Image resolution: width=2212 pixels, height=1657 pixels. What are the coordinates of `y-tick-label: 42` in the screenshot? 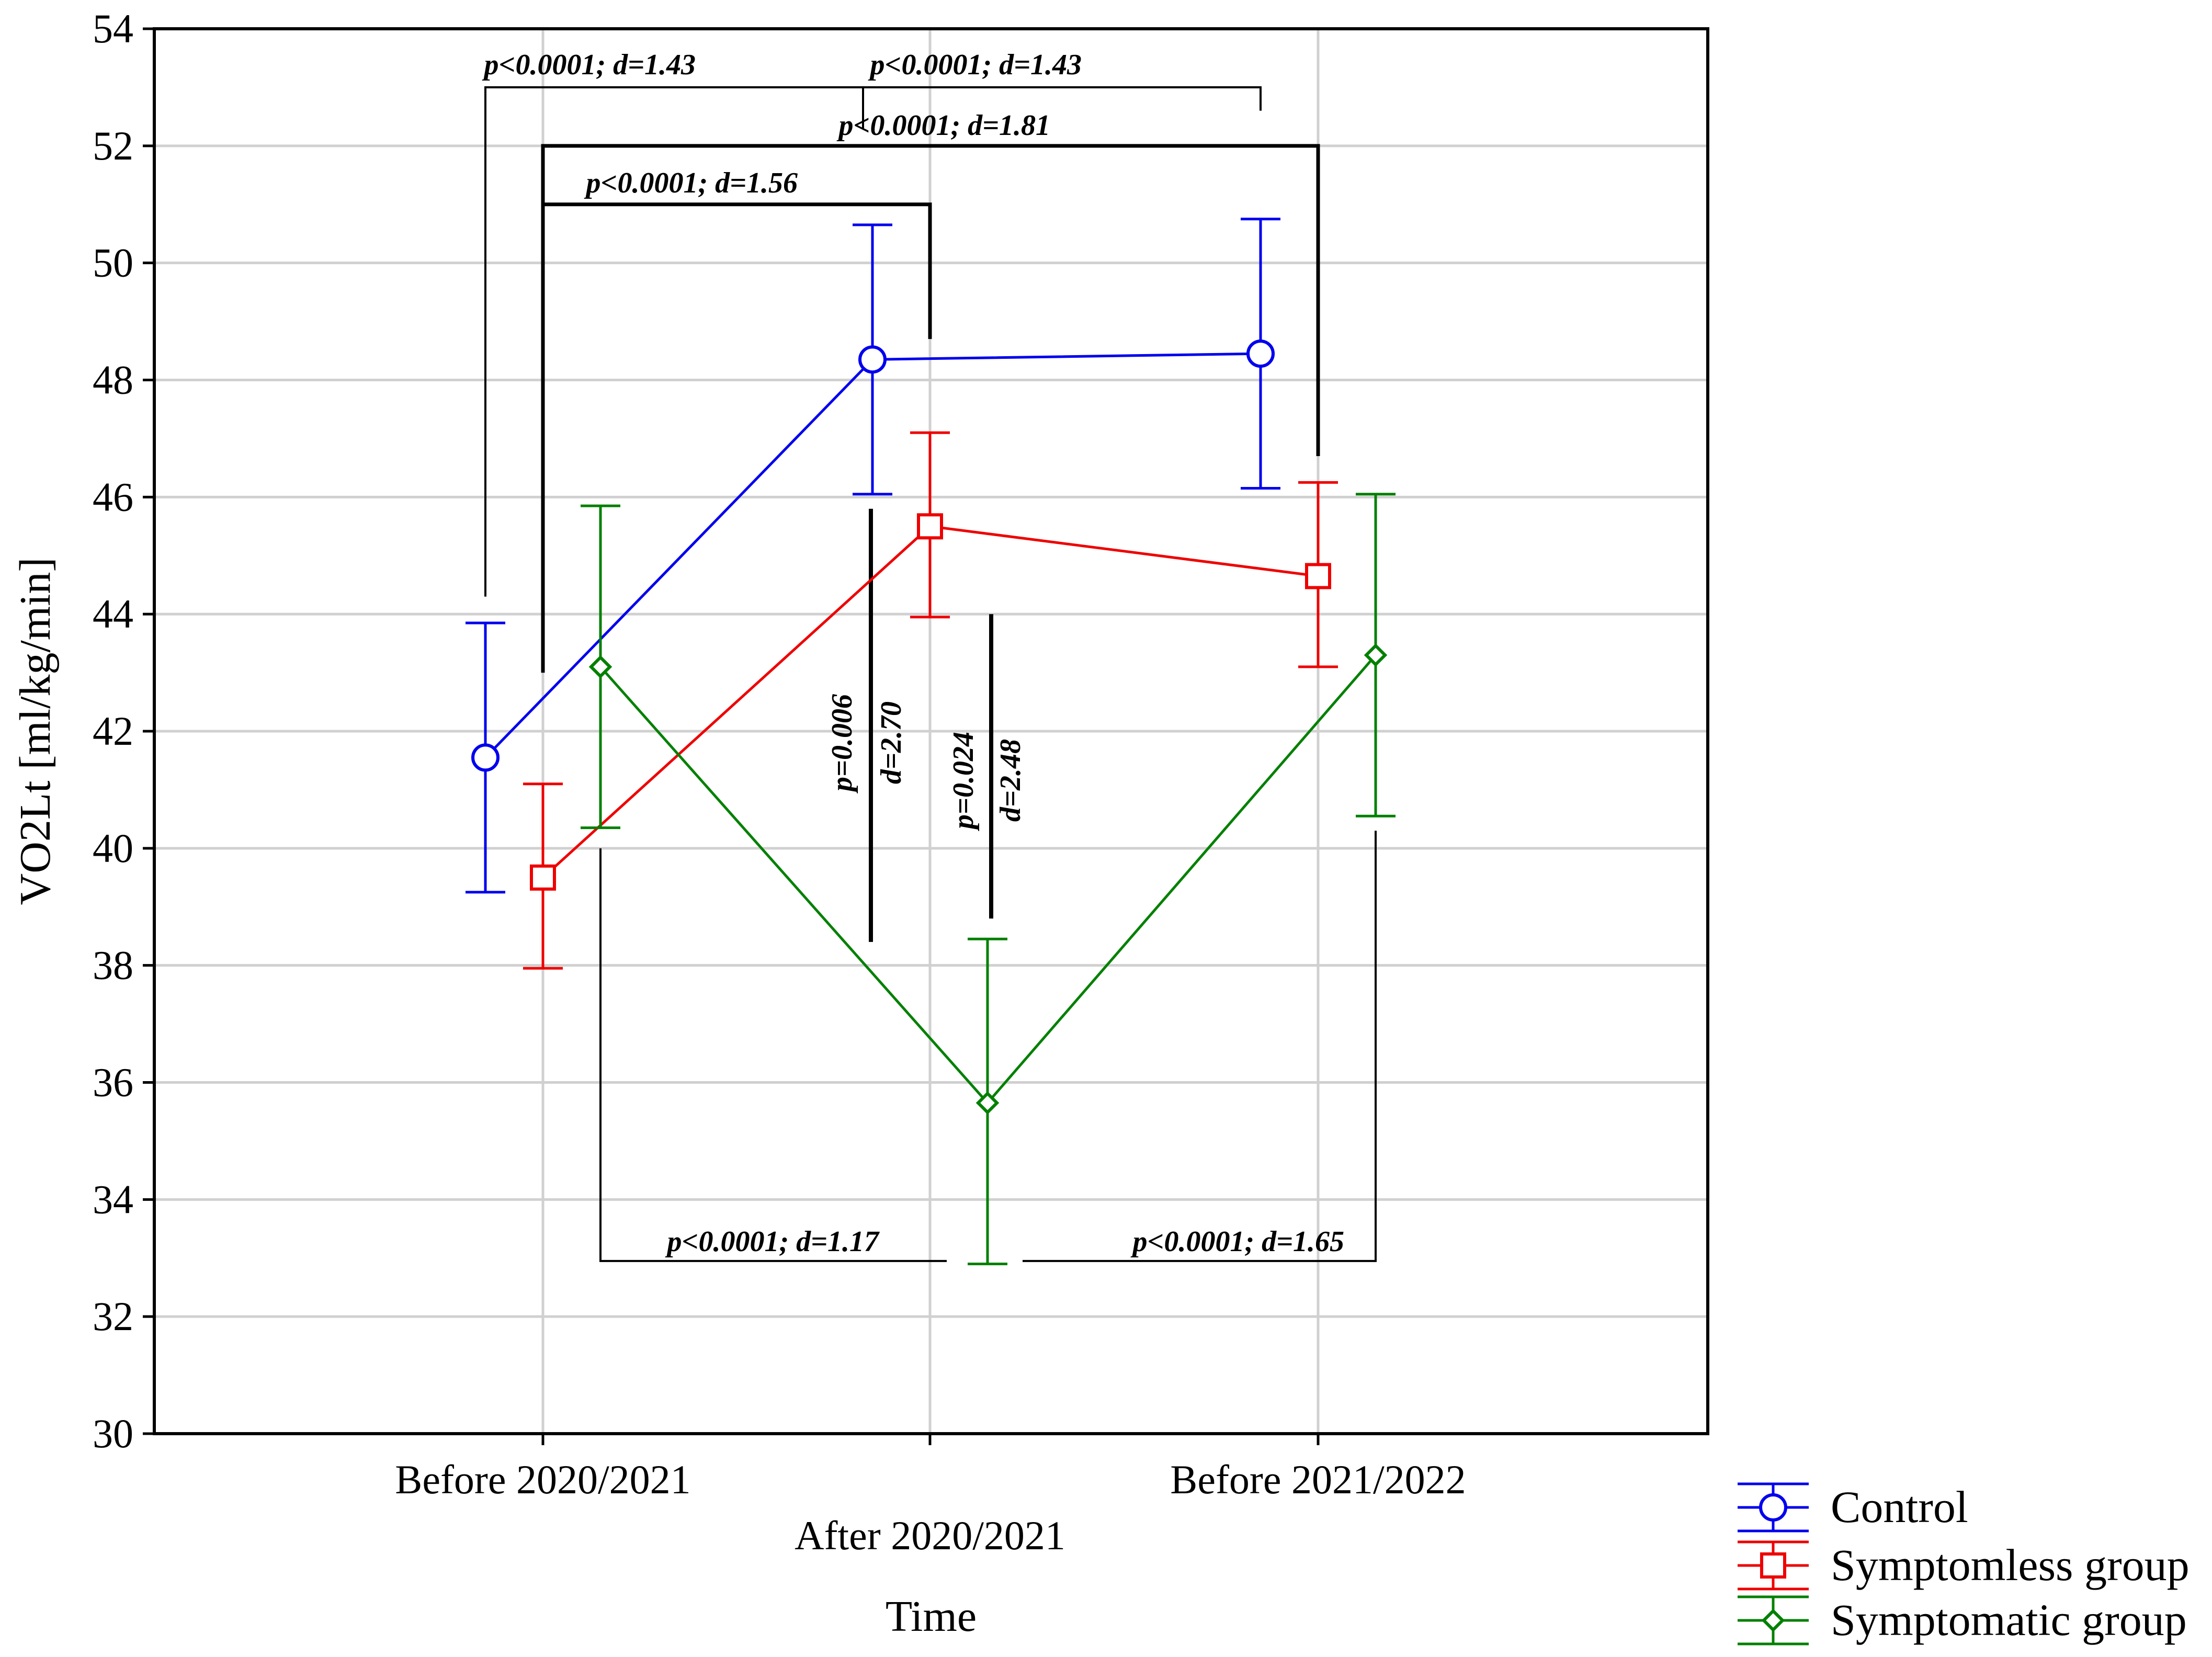 It's located at (113, 731).